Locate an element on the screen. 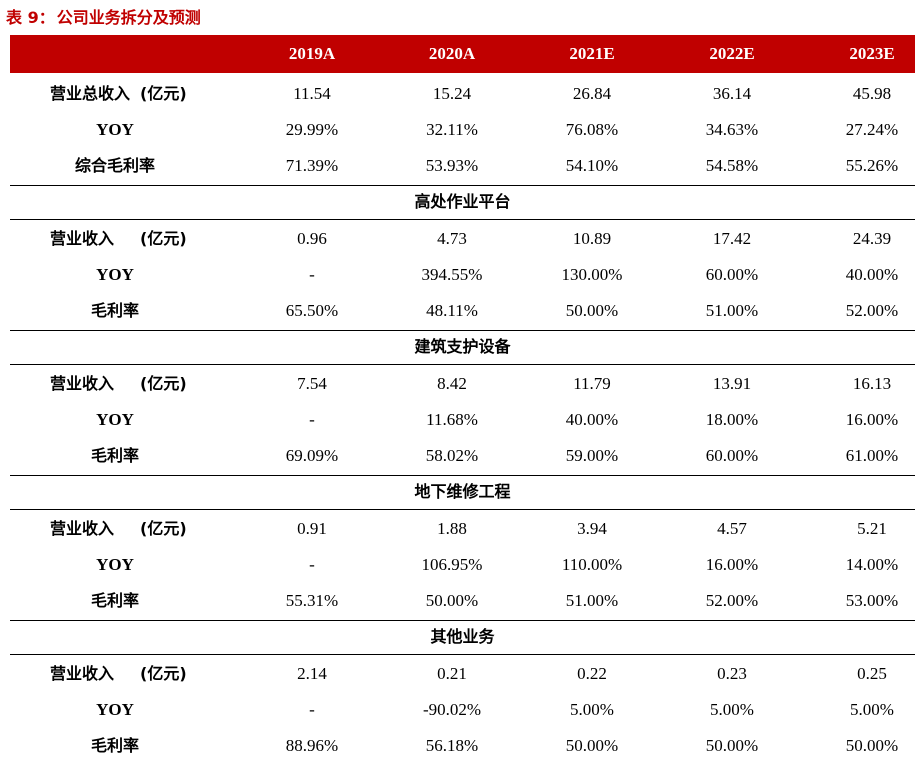 The image size is (915, 764). table-cell: 55.31% is located at coordinates (312, 600).